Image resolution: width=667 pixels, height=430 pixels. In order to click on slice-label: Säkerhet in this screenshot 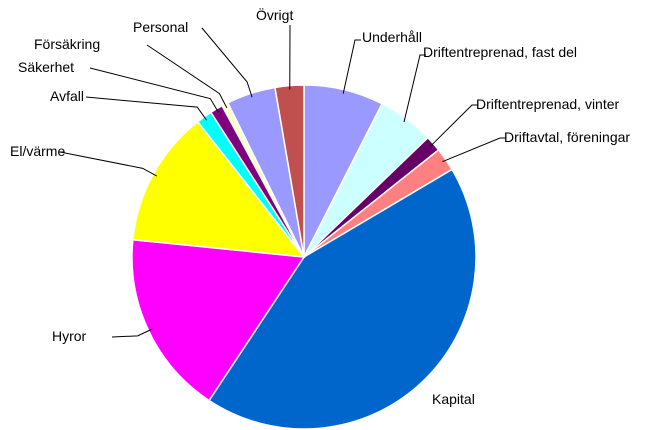, I will do `click(46, 67)`.